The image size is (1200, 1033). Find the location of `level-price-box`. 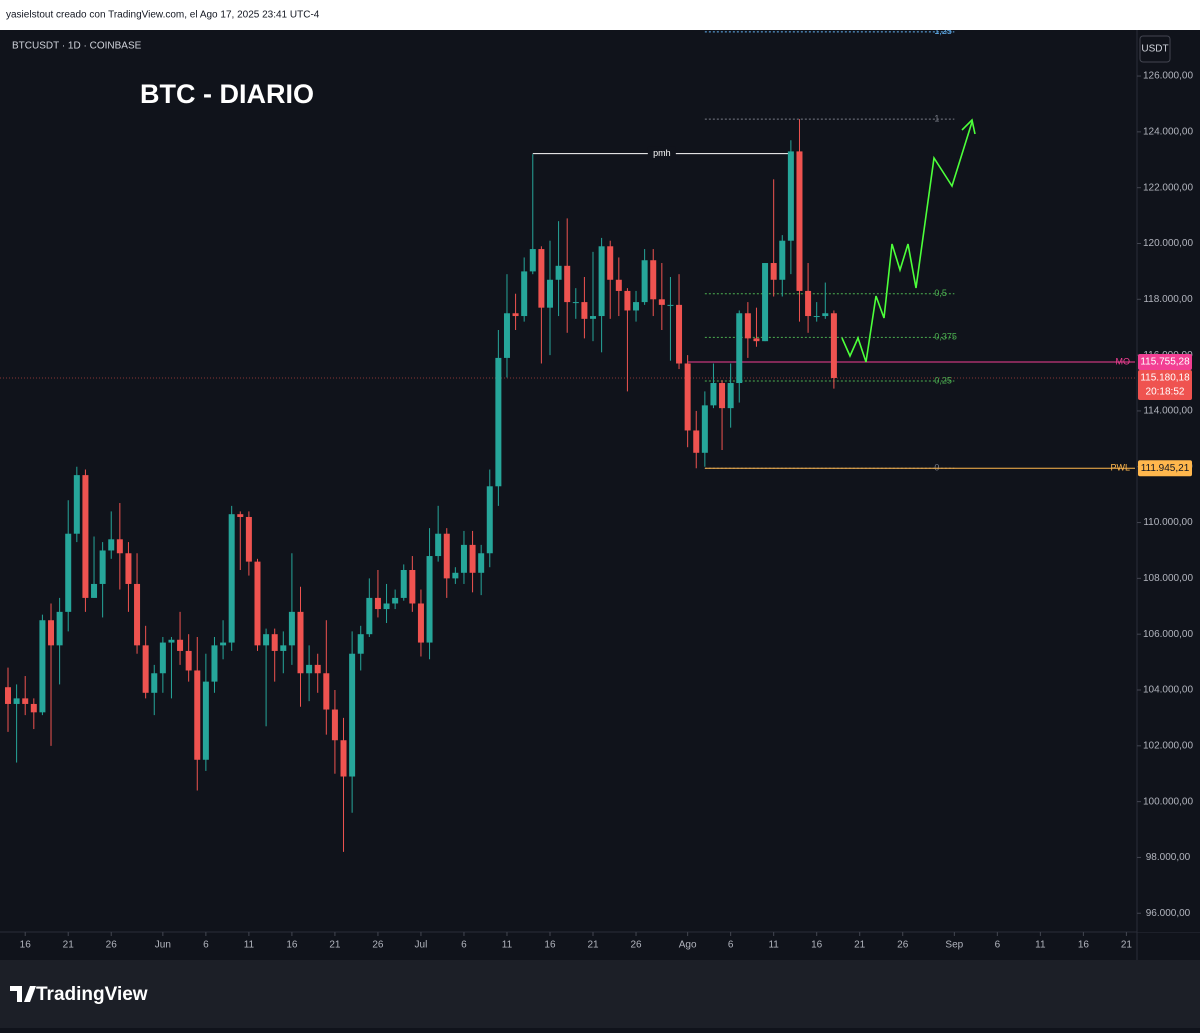

level-price-box is located at coordinates (1165, 468).